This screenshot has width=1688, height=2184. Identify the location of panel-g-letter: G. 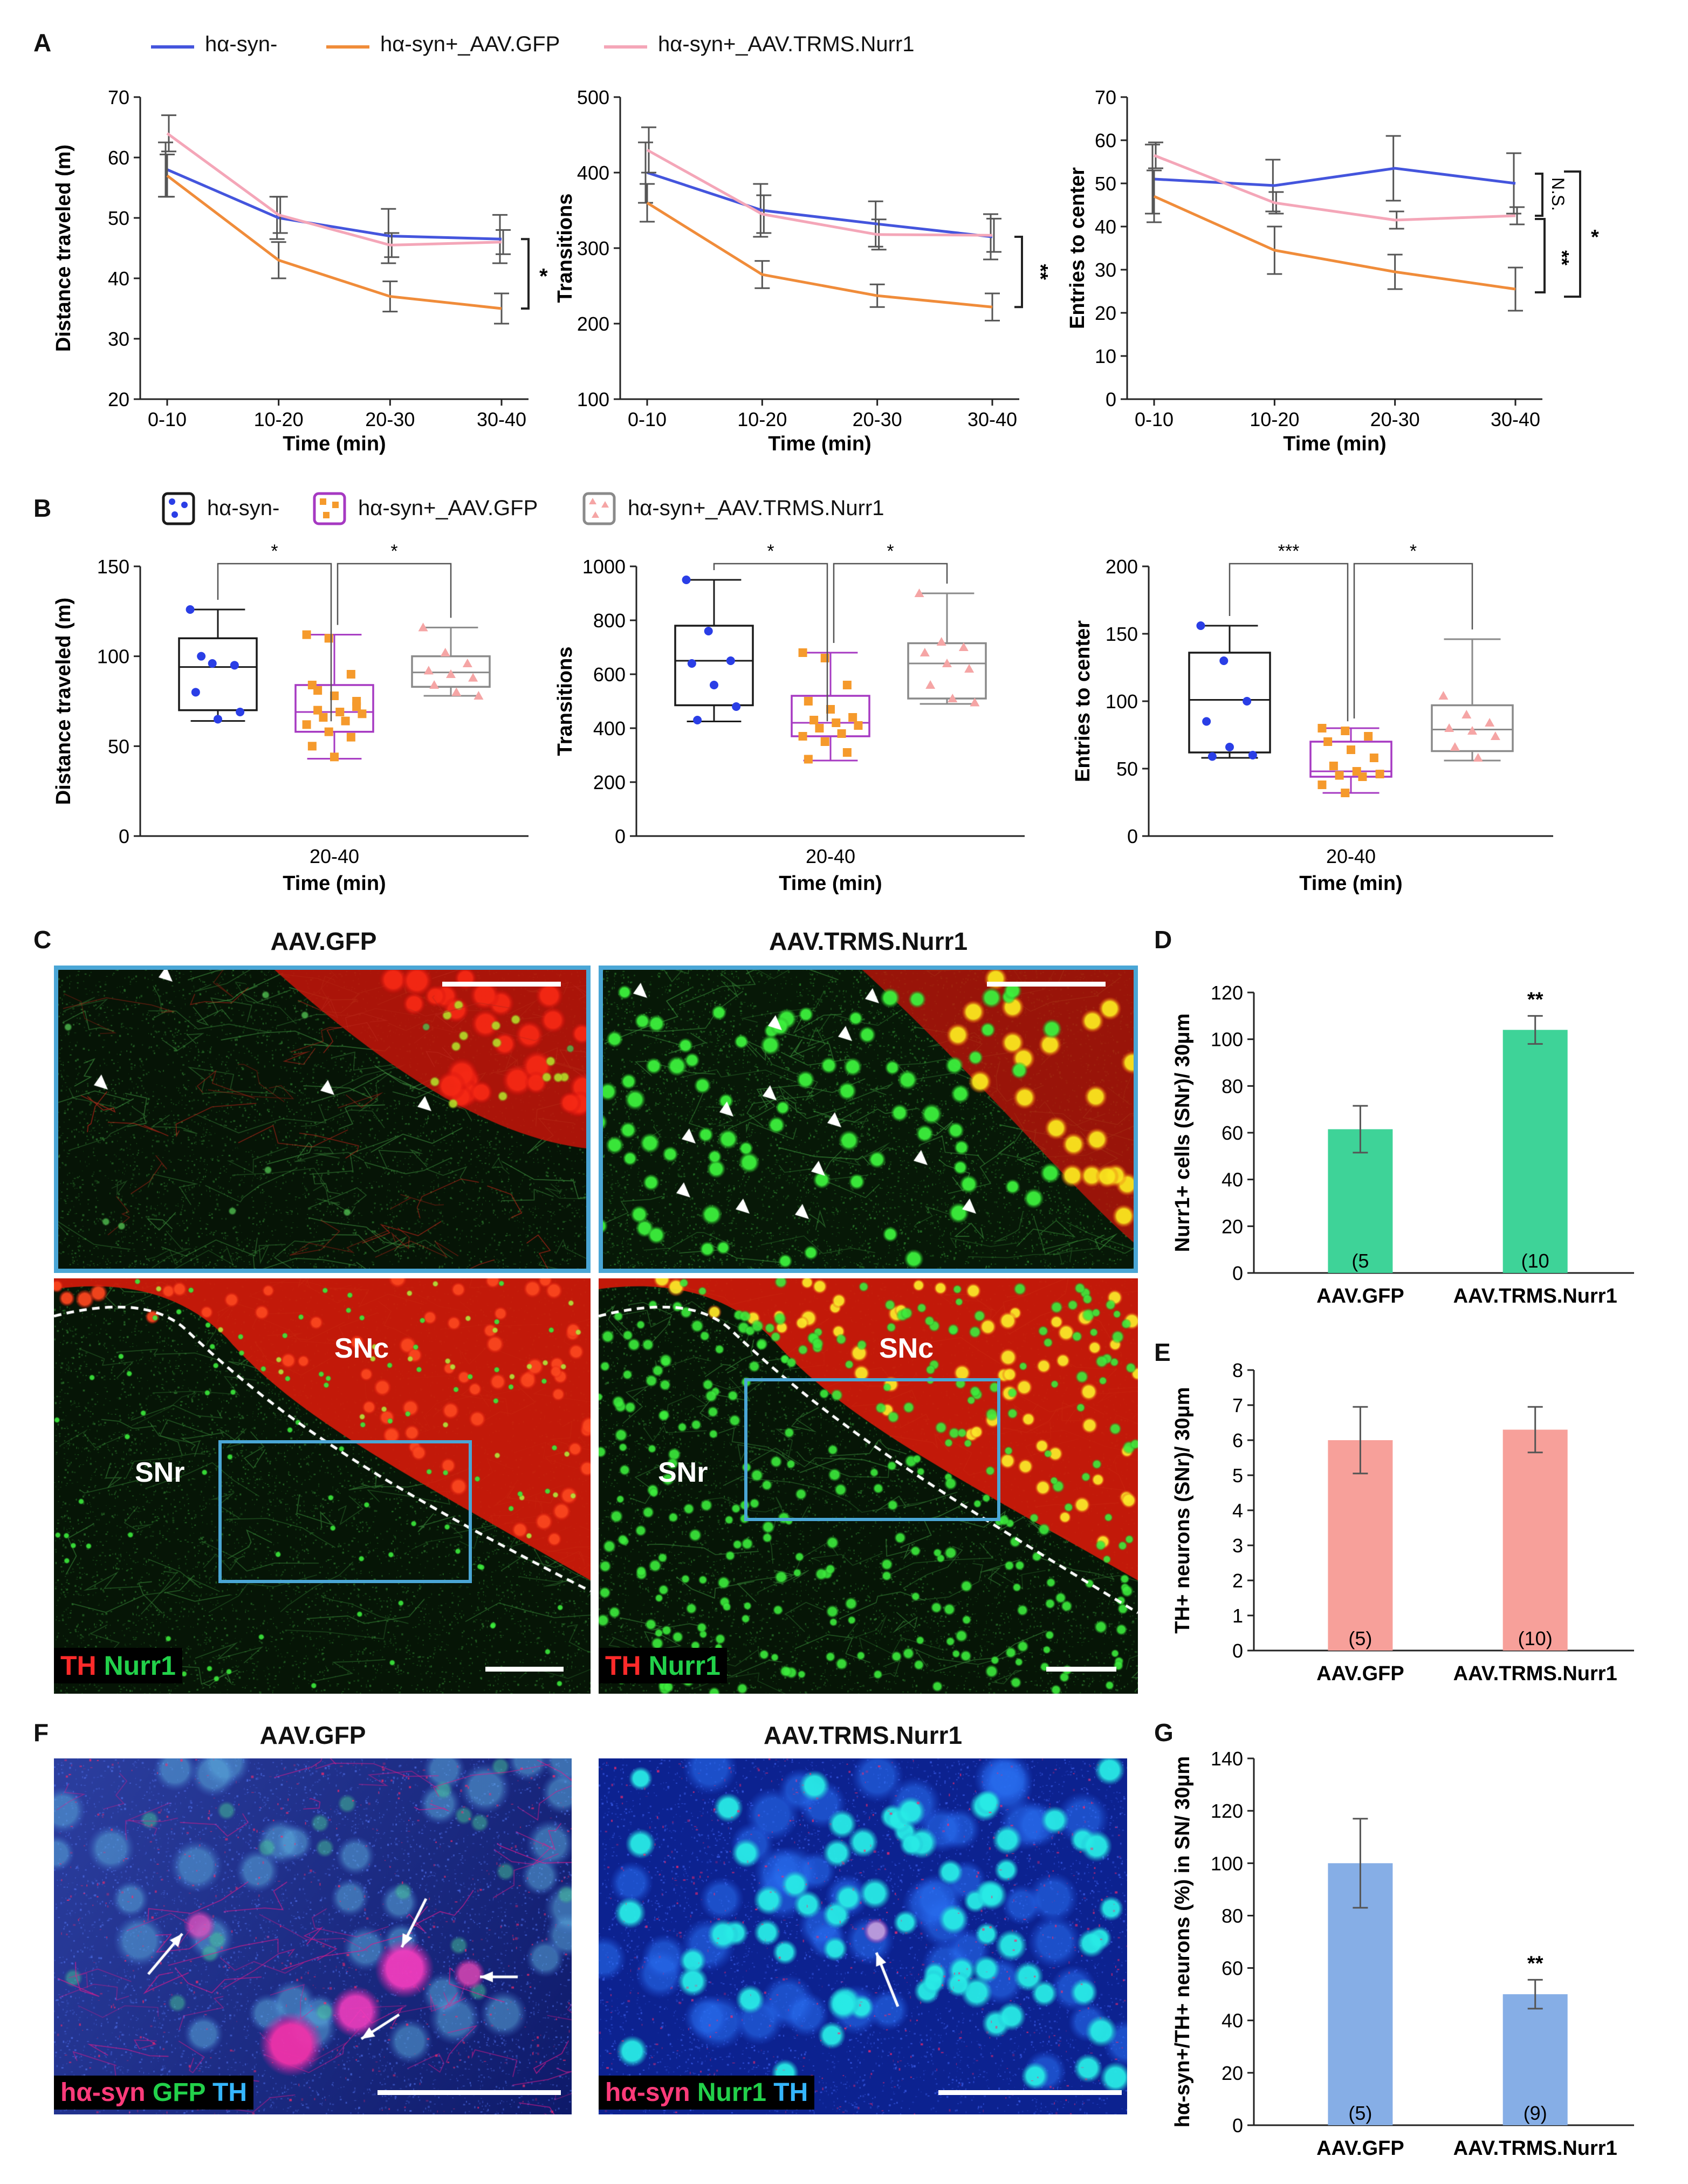
(1164, 1733).